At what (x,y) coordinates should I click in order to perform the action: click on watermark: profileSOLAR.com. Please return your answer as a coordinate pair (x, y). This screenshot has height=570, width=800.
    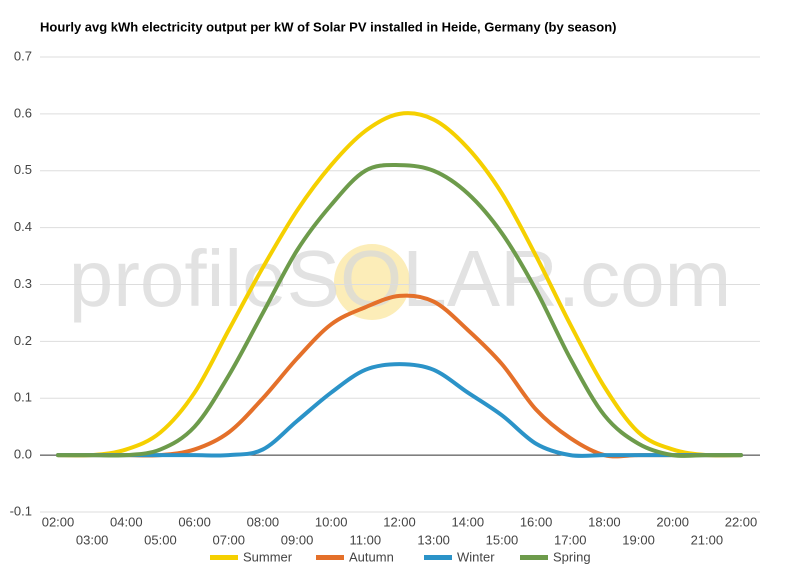
    Looking at the image, I should click on (400, 278).